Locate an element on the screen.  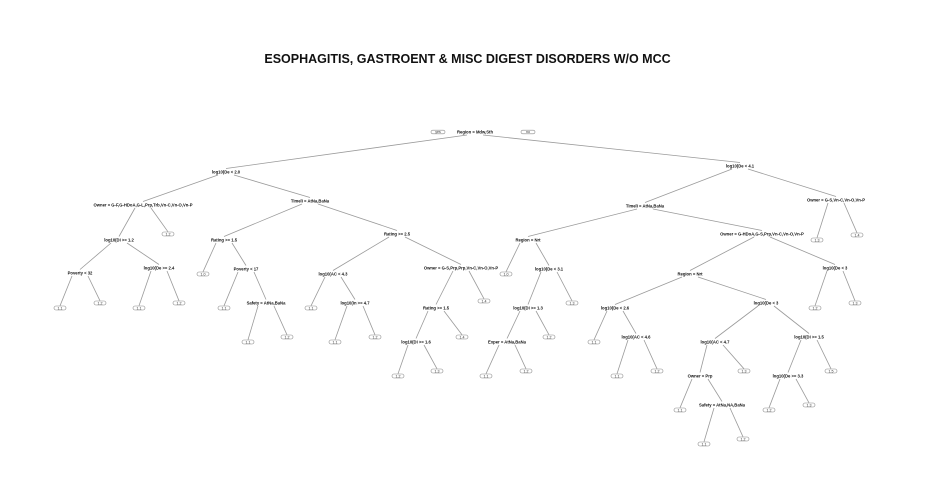
split-label: Region = Mdw,Sth is located at coordinates (475, 131).